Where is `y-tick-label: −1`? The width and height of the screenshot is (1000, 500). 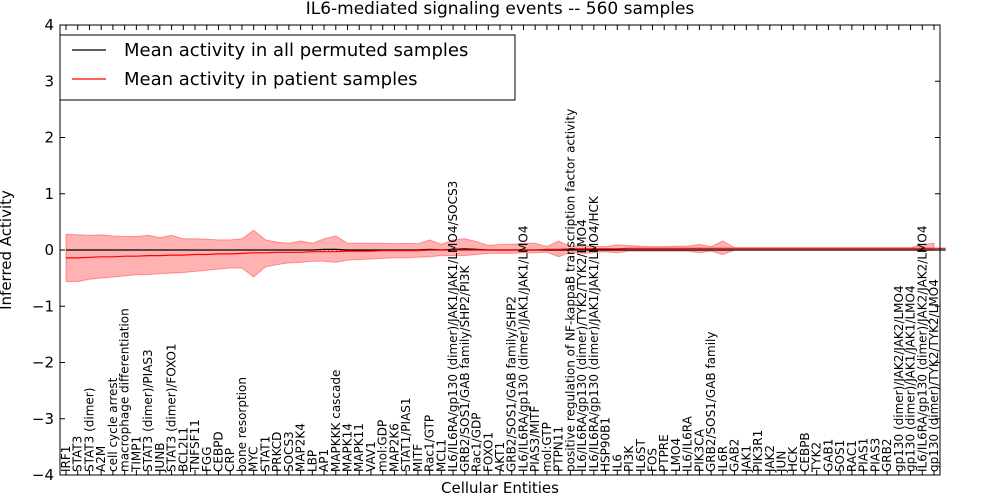
y-tick-label: −1 is located at coordinates (43, 306).